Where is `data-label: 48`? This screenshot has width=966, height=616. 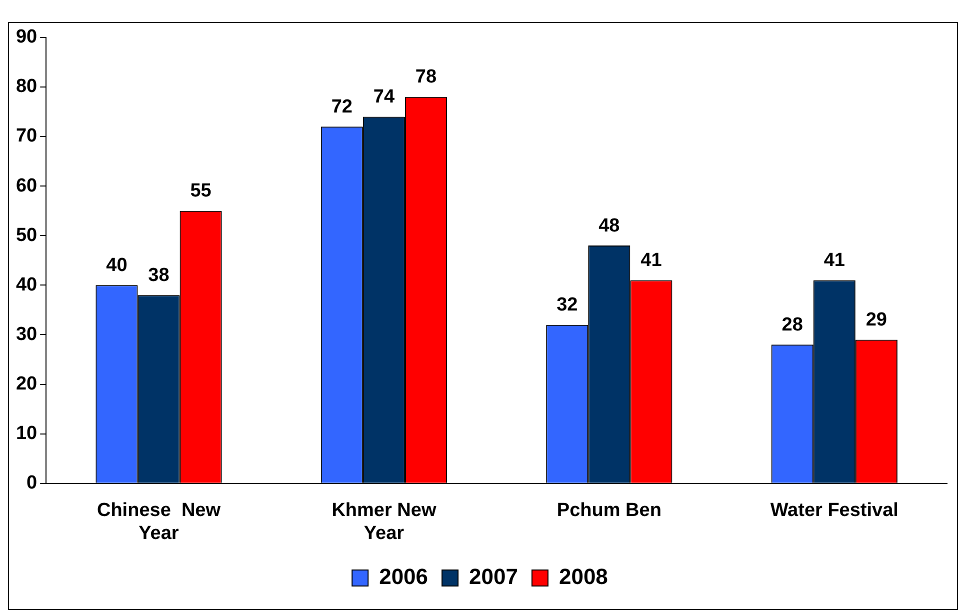 data-label: 48 is located at coordinates (609, 225).